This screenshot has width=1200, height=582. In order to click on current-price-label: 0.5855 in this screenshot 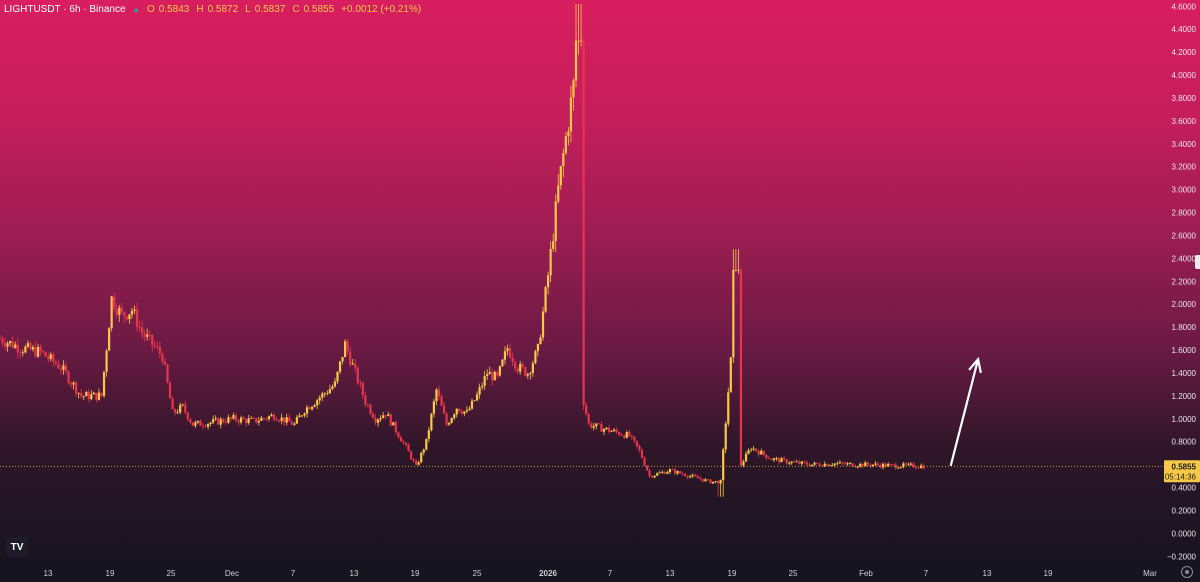, I will do `click(1184, 466)`.